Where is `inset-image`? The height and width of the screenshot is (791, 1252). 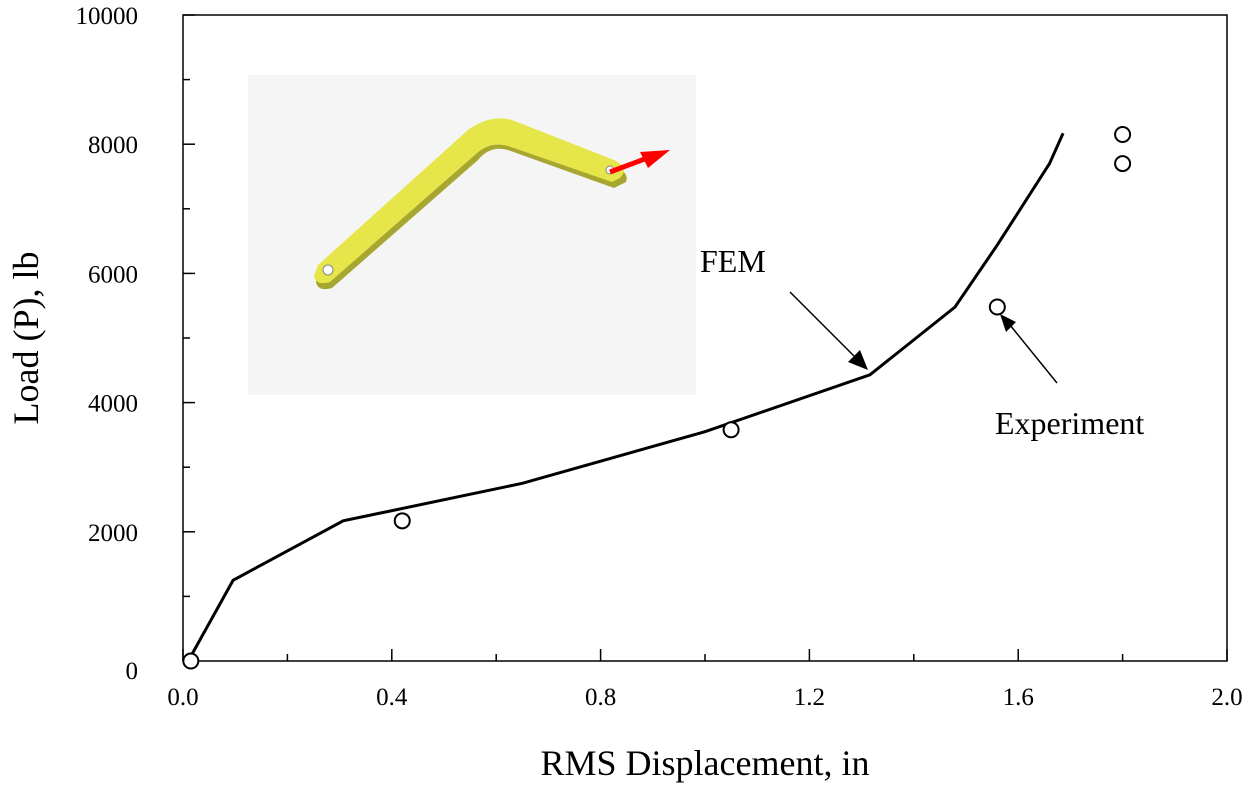 inset-image is located at coordinates (472, 235).